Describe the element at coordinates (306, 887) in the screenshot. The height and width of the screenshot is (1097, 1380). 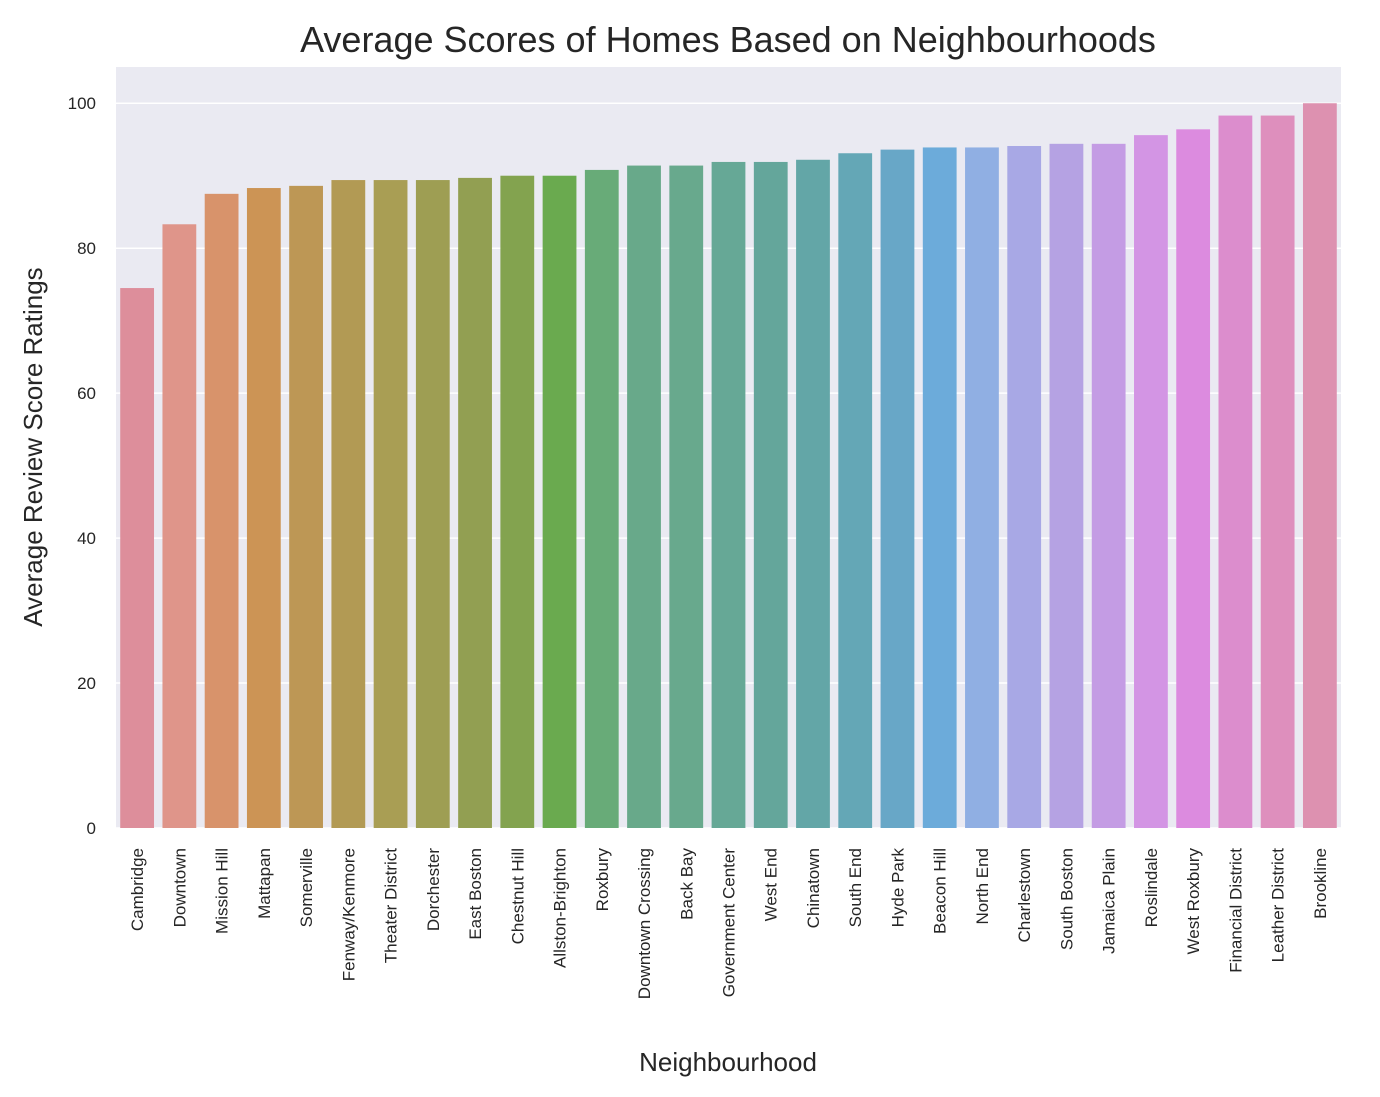
I see `x-tick-label: Somerville` at that location.